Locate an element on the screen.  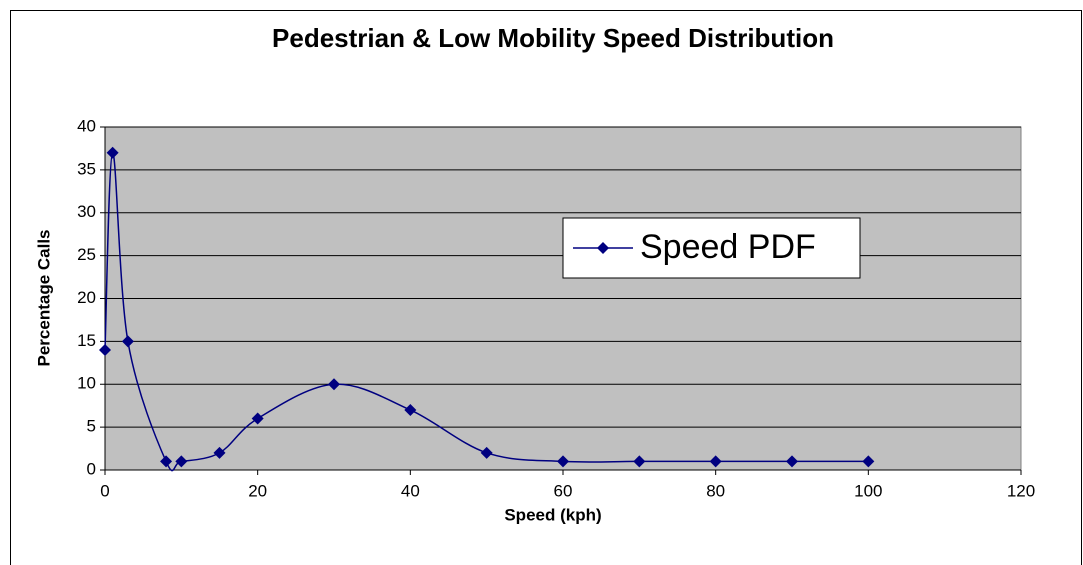
x-tick-label: 60 is located at coordinates (563, 490).